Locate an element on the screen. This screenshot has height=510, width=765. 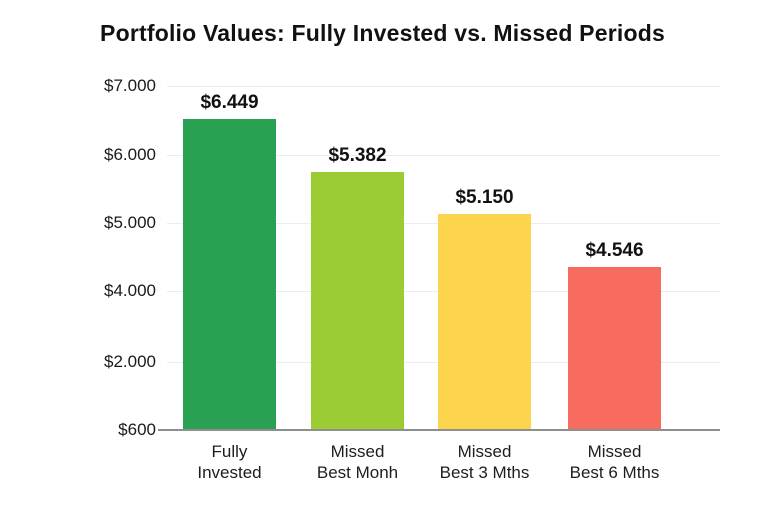
x-axis-category-label: Missed Best 3 Mths is located at coordinates (485, 462).